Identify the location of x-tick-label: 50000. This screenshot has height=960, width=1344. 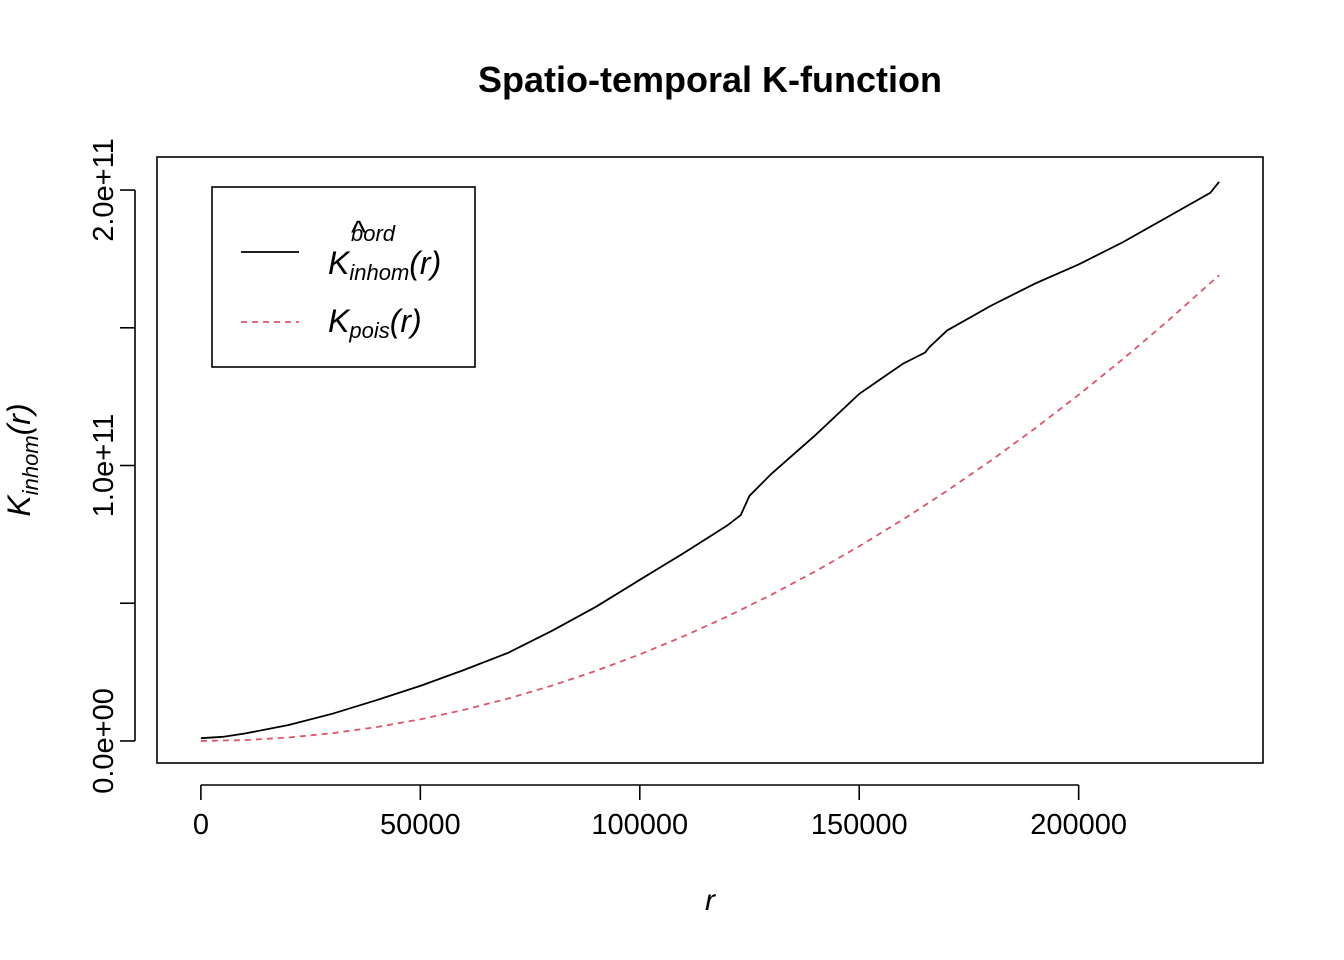
(420, 825).